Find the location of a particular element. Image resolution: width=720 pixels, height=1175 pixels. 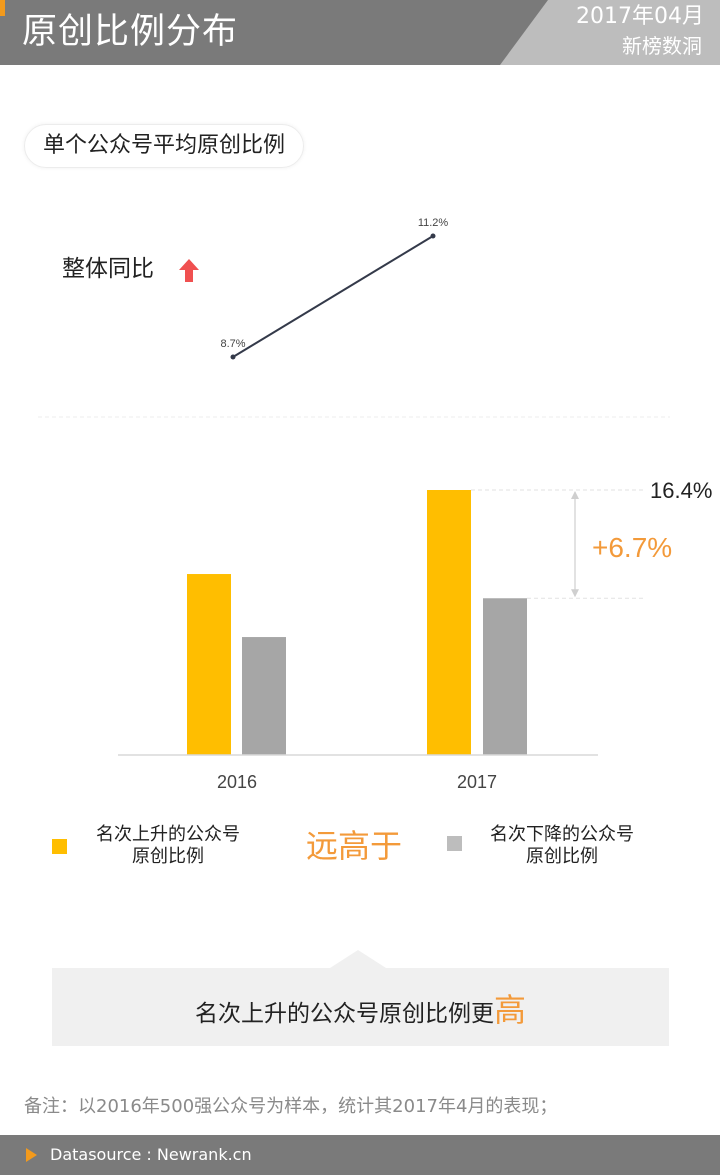

line-label-2016: 8.7% is located at coordinates (232, 344).